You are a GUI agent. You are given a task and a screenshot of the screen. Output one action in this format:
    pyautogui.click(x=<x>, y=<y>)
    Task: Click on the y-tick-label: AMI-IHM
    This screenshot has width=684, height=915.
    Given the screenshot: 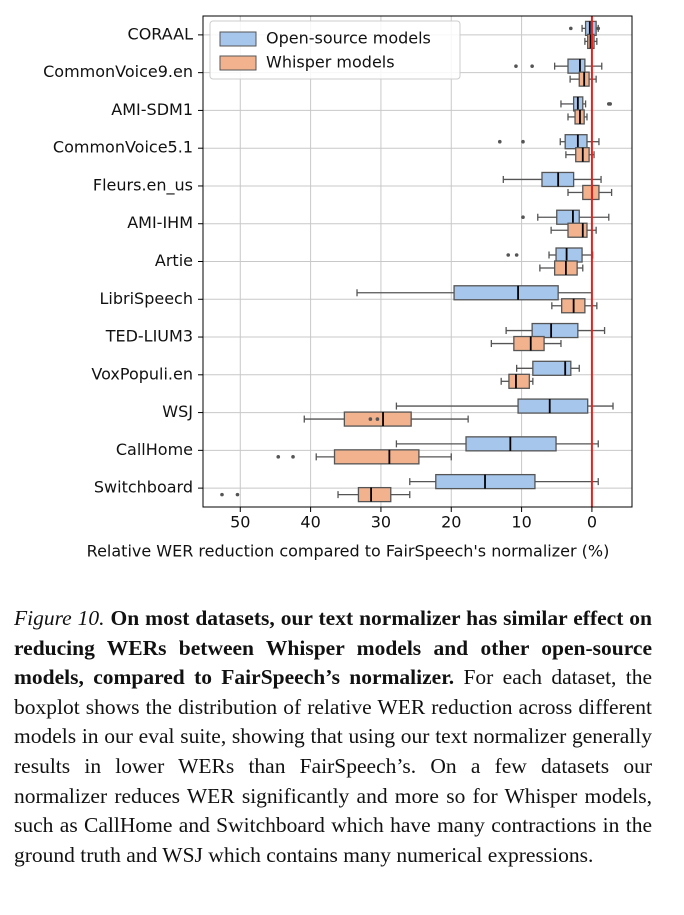 What is the action you would take?
    pyautogui.click(x=160, y=222)
    